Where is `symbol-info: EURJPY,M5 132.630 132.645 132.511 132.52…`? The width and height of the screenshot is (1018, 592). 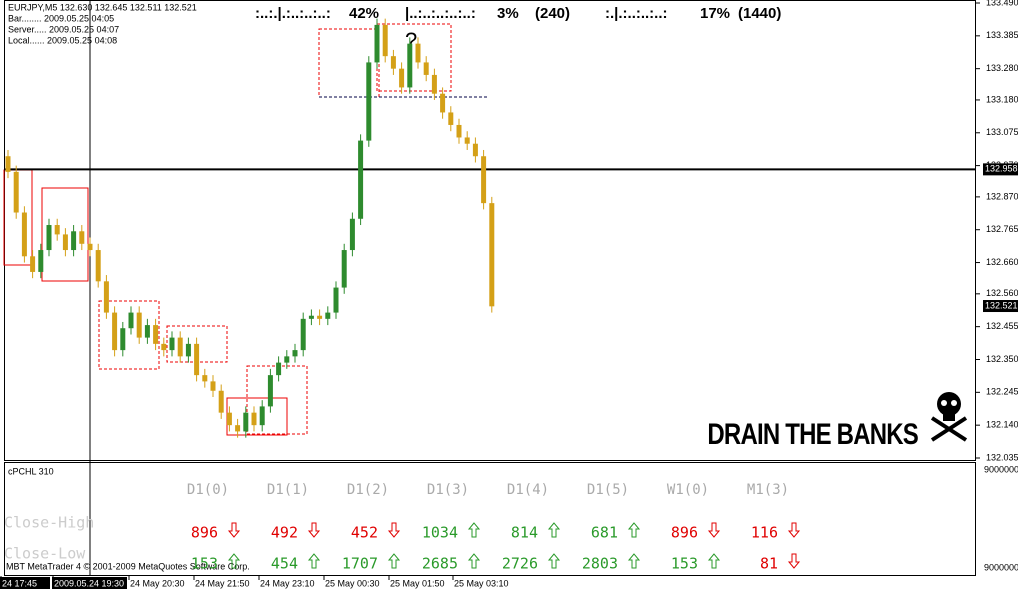 symbol-info: EURJPY,M5 132.630 132.645 132.511 132.52… is located at coordinates (102, 7).